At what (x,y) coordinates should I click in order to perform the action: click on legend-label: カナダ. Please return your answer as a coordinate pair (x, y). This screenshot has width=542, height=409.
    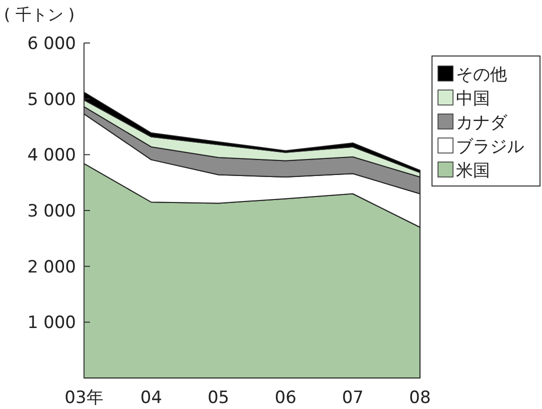
    Looking at the image, I should click on (482, 123).